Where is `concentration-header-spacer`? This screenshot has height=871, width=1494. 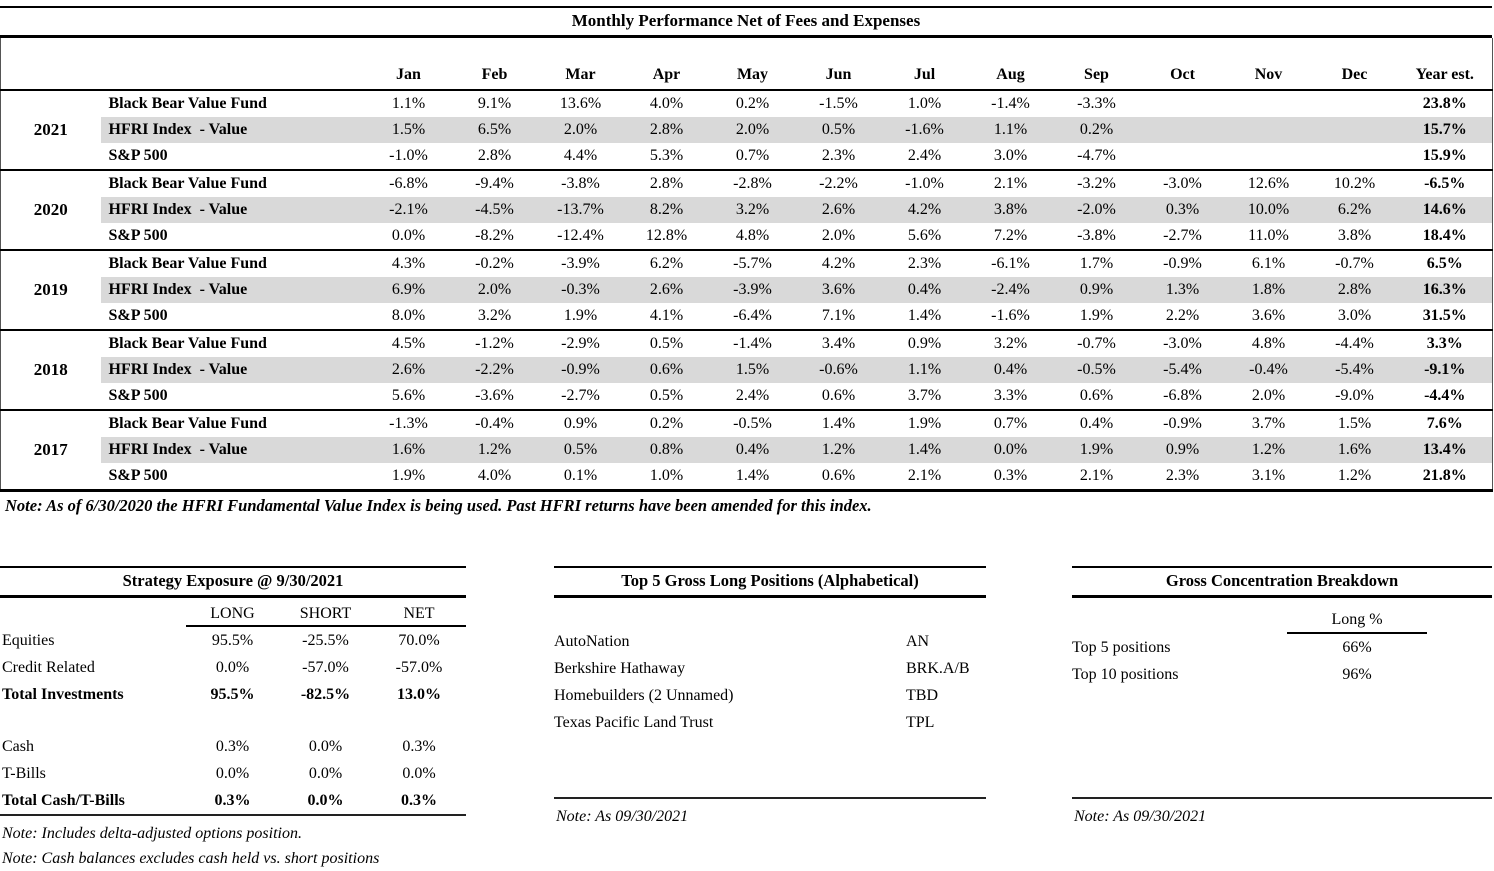 concentration-header-spacer is located at coordinates (1179, 619).